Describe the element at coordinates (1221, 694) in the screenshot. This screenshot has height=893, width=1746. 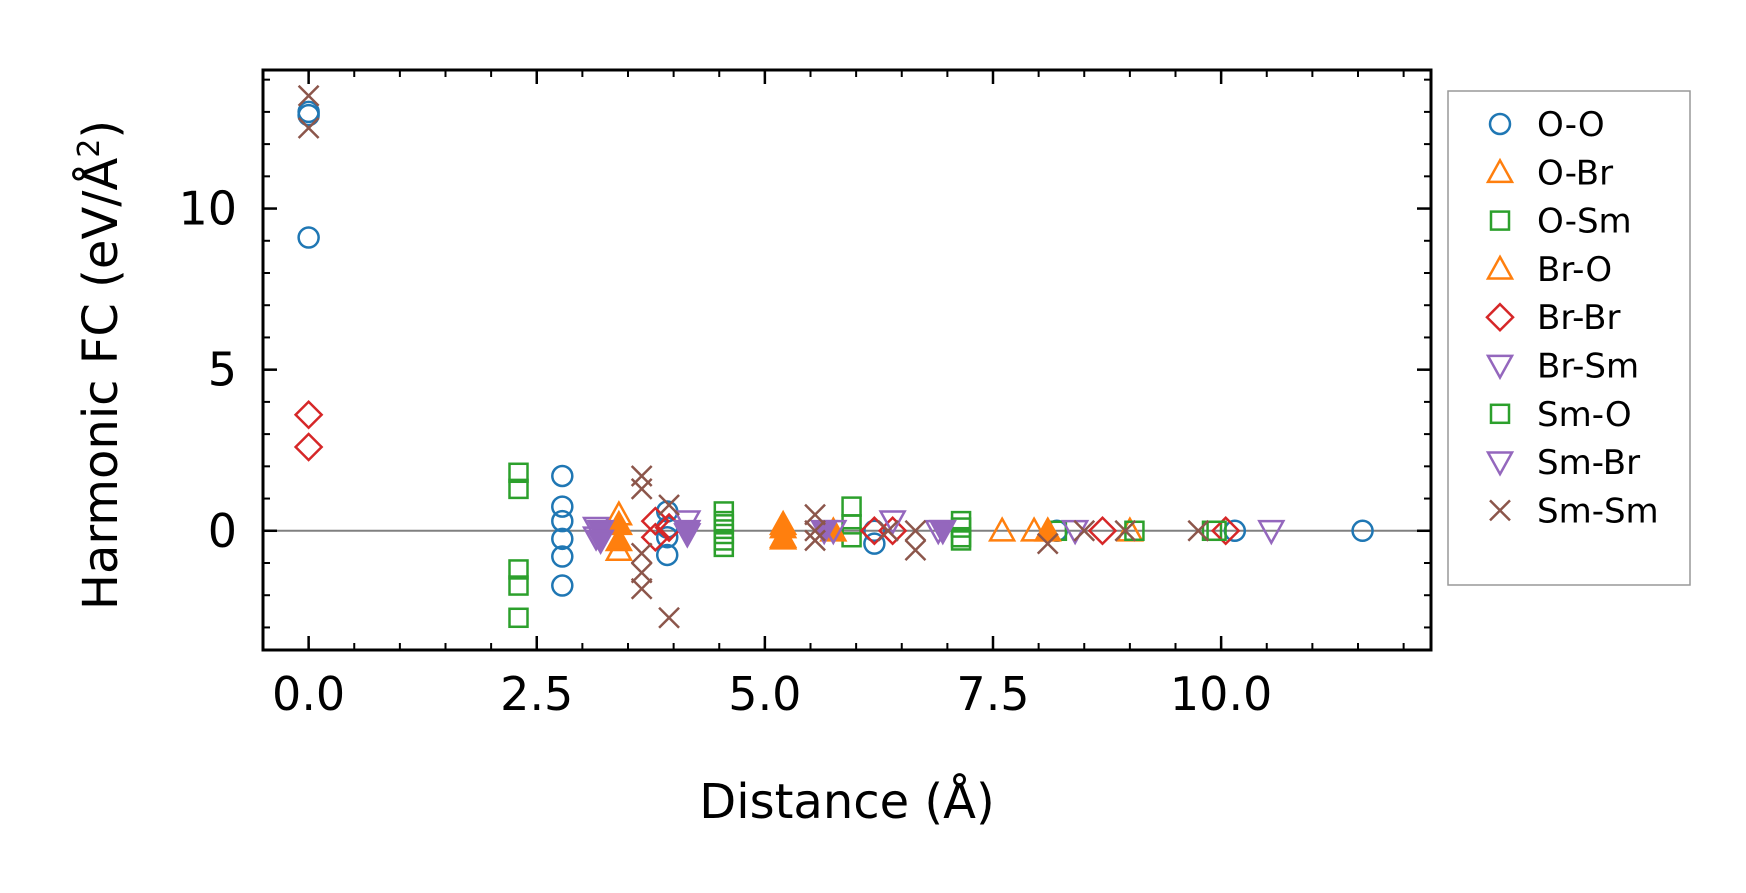
I see `x-tick-label: 10.0` at that location.